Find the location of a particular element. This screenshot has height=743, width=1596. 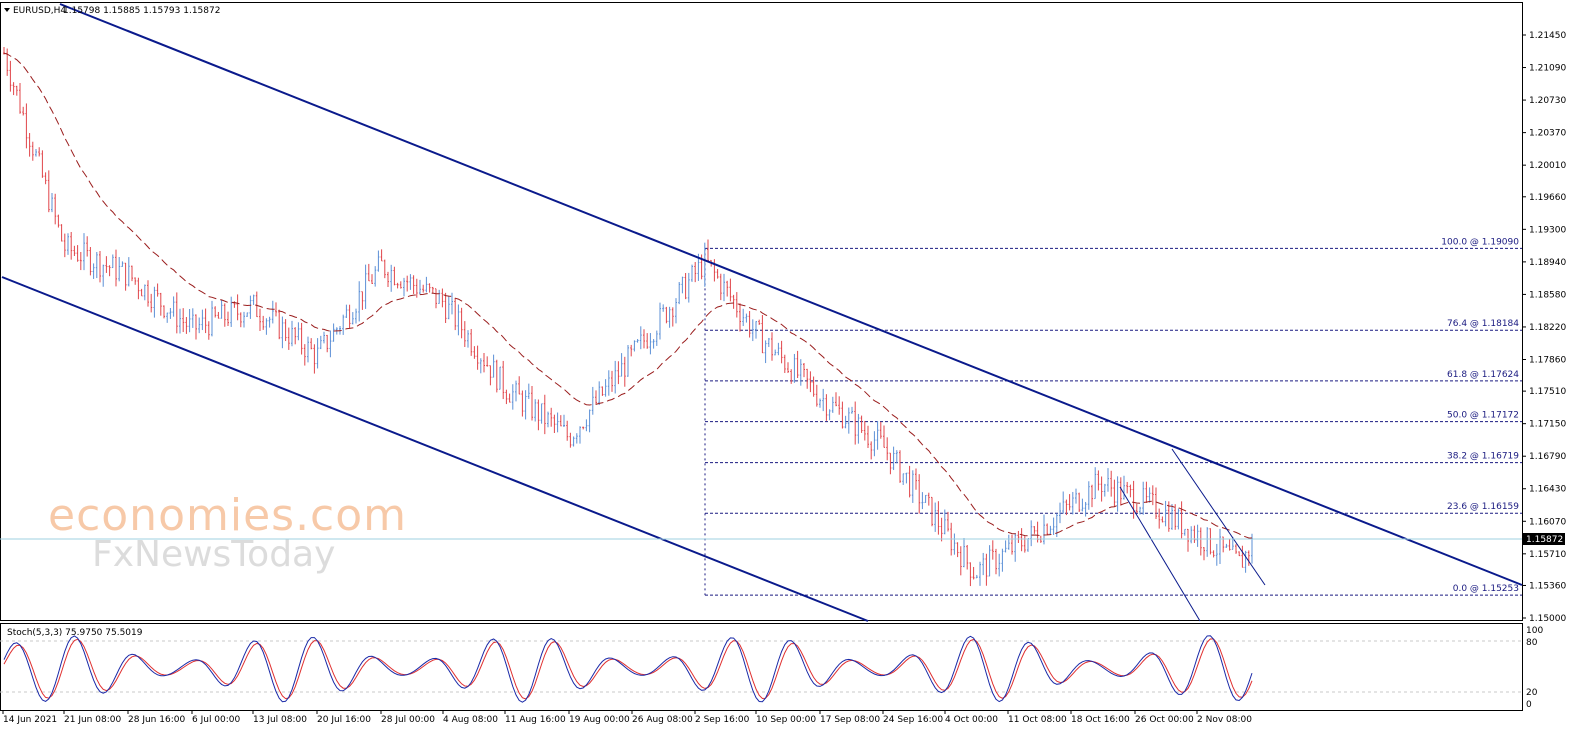

symbol-label: EURUSD,H4 is located at coordinates (39, 11).